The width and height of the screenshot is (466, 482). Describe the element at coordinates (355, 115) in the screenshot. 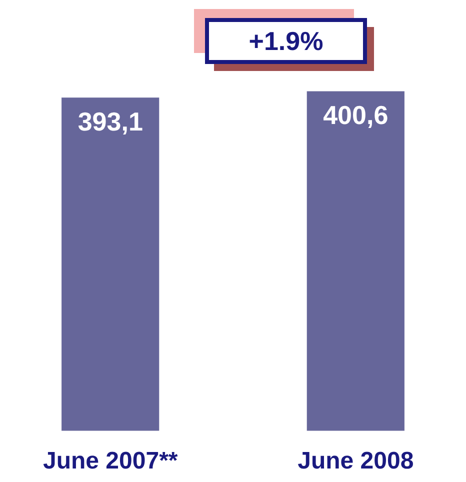

I see `data-label: 400,6` at that location.